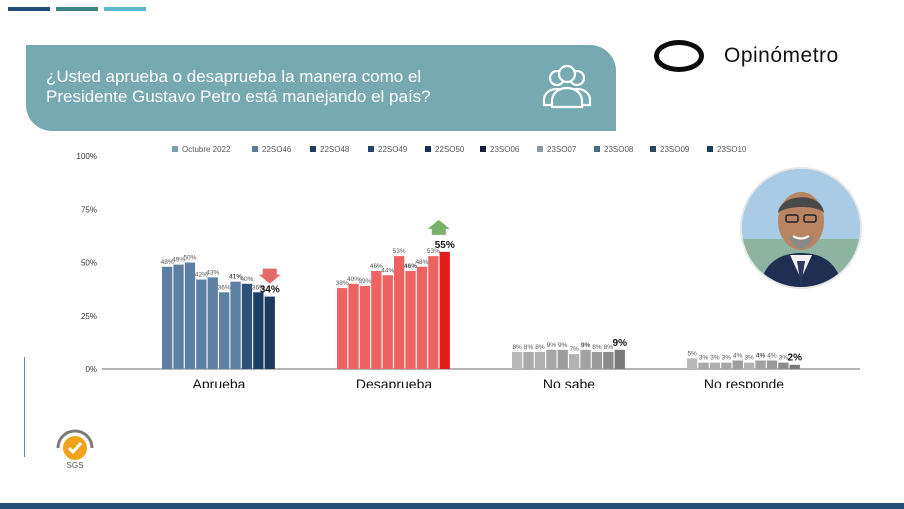  Describe the element at coordinates (75, 449) in the screenshot. I see `sgs-badge-icon: SGS` at that location.